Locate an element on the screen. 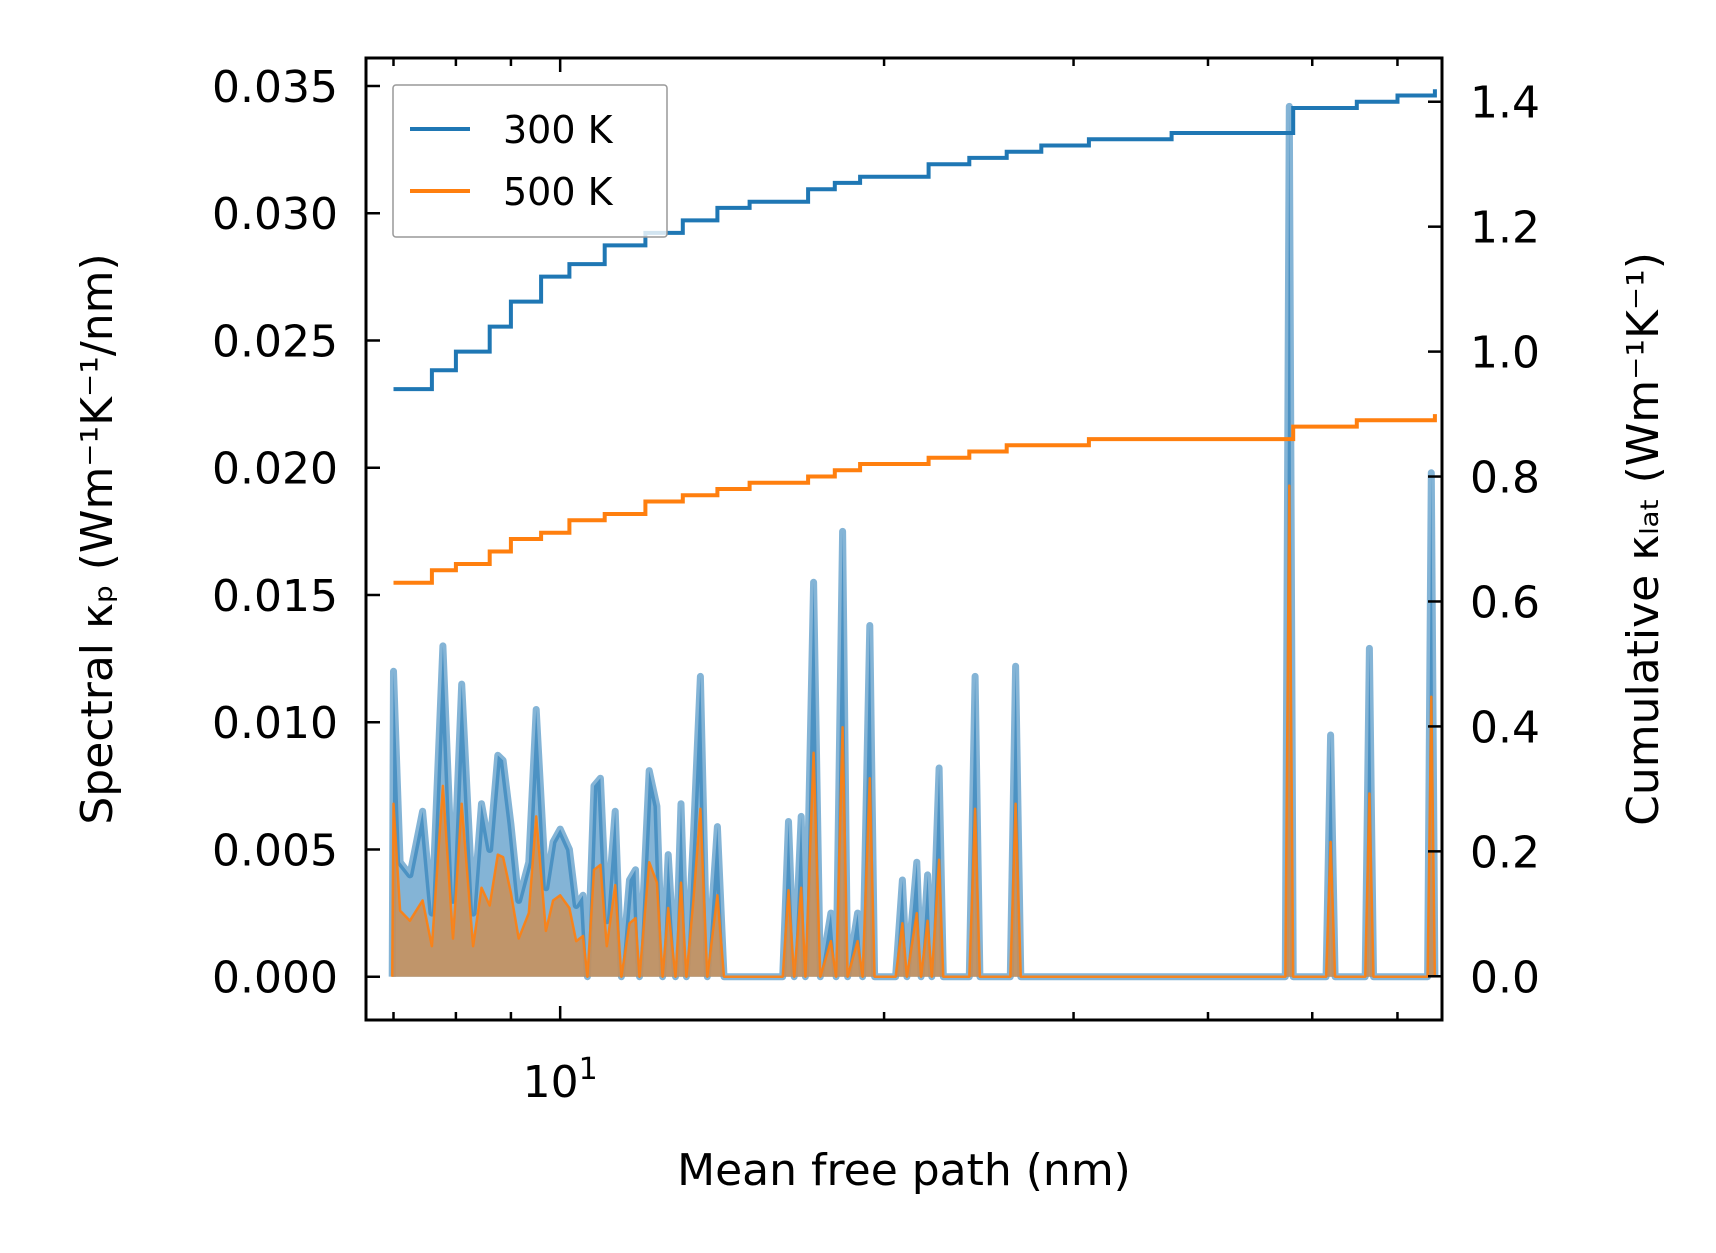 Image resolution: width=1716 pixels, height=1253 pixels. legend-label-500k: 500 K is located at coordinates (558, 192).